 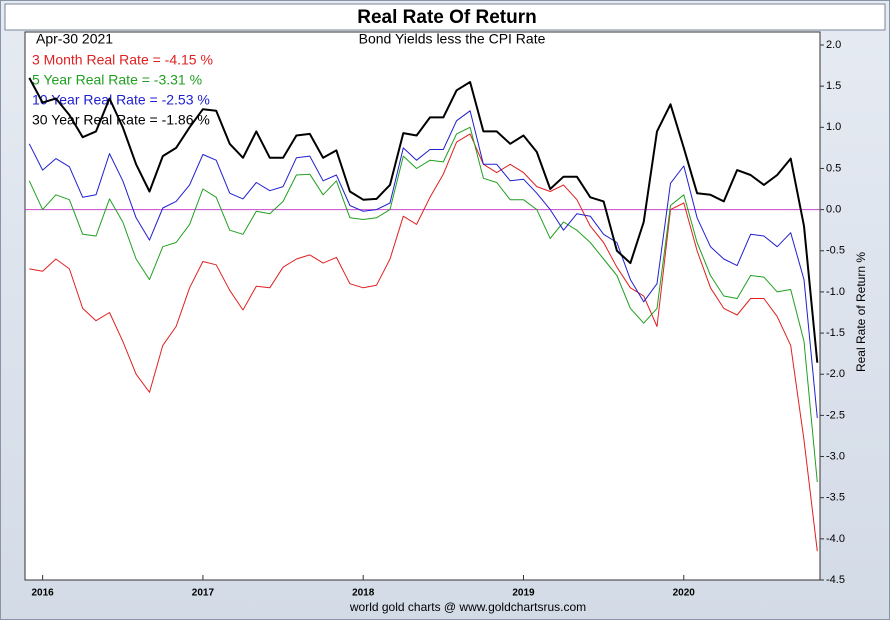 I want to click on y-tick-label: -2.5, so click(x=835, y=415).